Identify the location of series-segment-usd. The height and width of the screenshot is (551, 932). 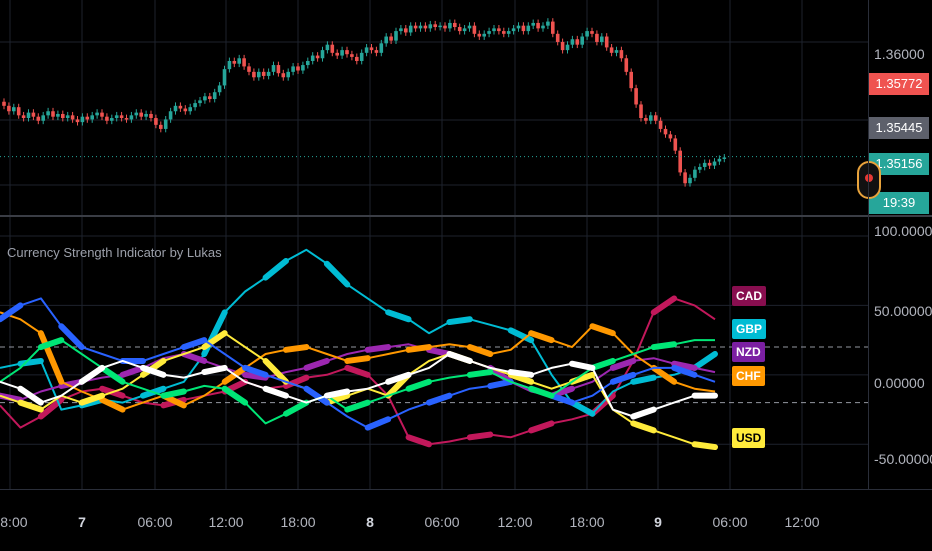
(337, 399).